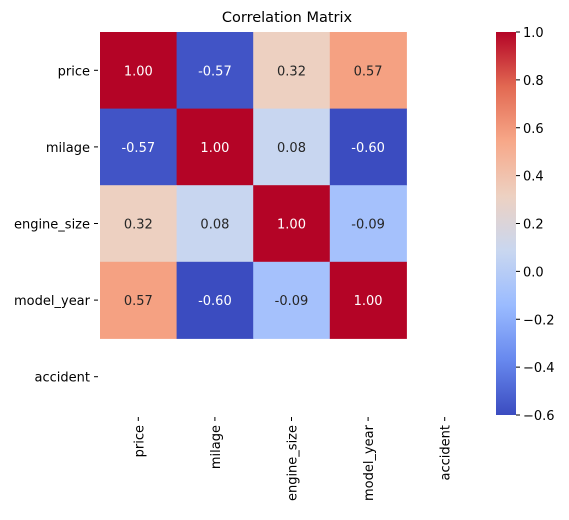 The image size is (569, 520). Describe the element at coordinates (62, 378) in the screenshot. I see `row-tick-label: accident` at that location.